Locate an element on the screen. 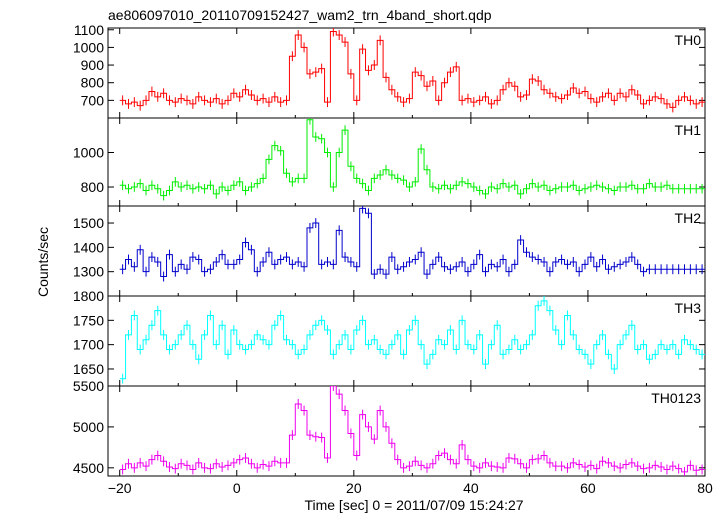 The width and height of the screenshot is (727, 516). series-th3 is located at coordinates (412, 340).